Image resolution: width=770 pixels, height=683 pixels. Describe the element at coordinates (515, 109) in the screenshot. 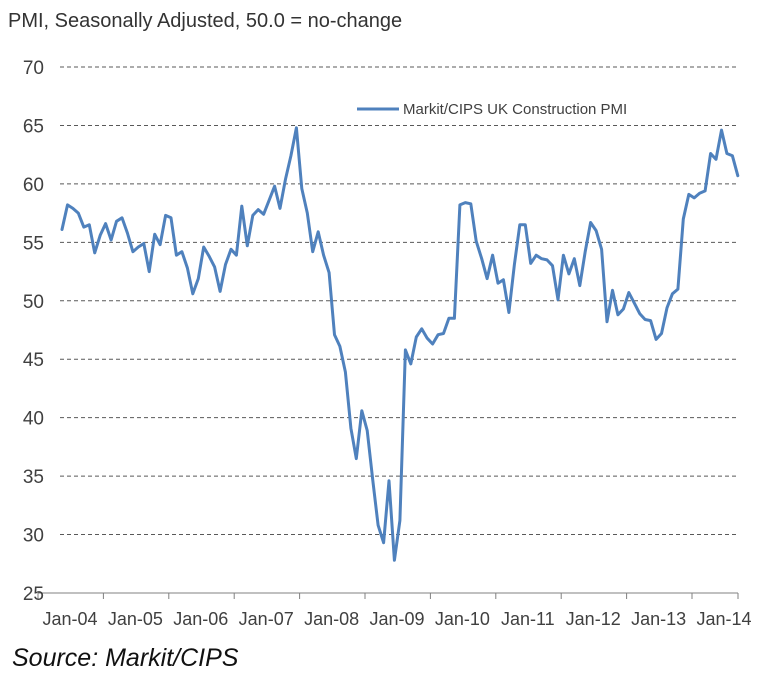

I see `legend-label: Markit/CIPS UK Construction PMI` at that location.